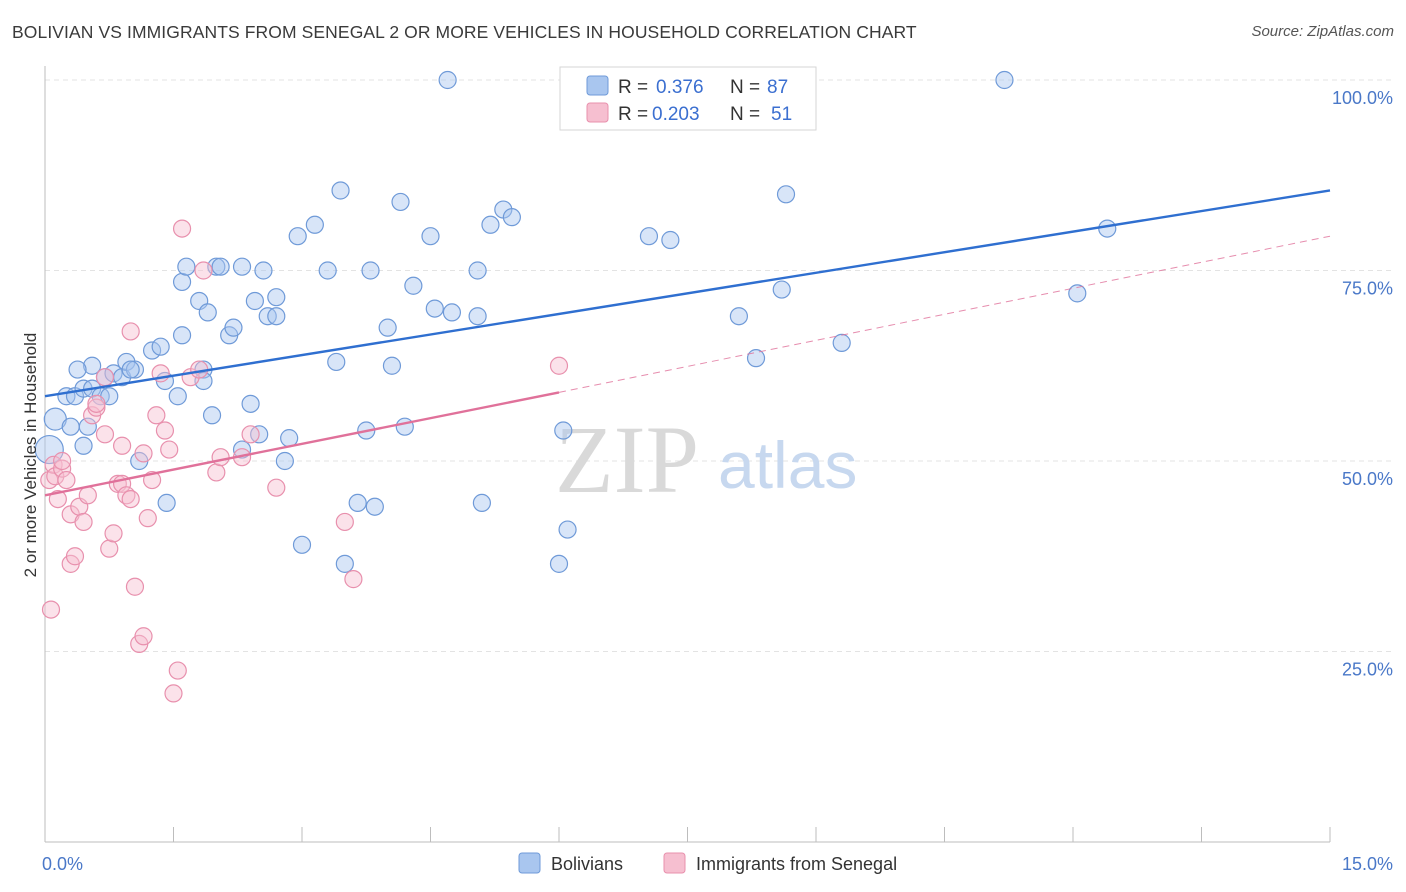  I want to click on legend-box: R = 0.376 N = 87 R = 0.203 N = 51, so click(688, 98).